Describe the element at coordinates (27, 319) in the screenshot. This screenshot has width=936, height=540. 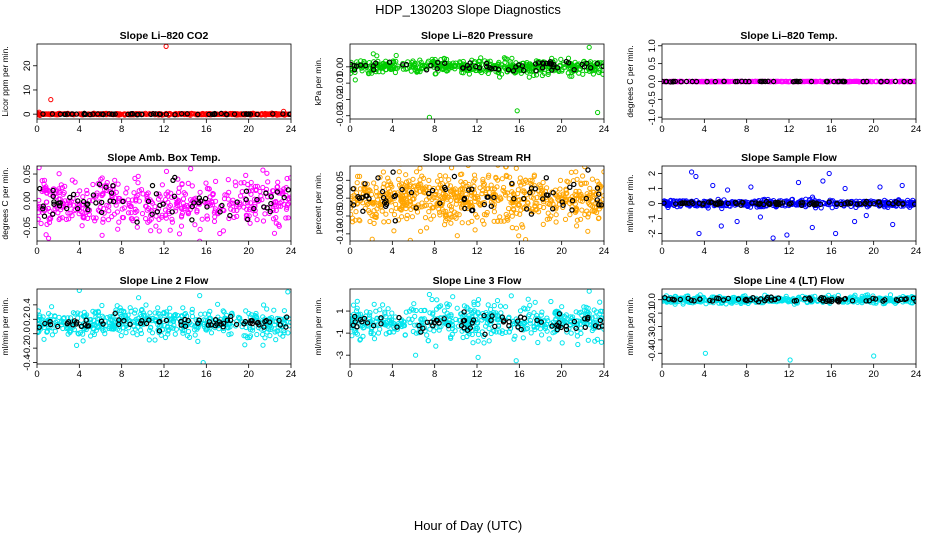
I see `y-tick-label: 0.2` at that location.